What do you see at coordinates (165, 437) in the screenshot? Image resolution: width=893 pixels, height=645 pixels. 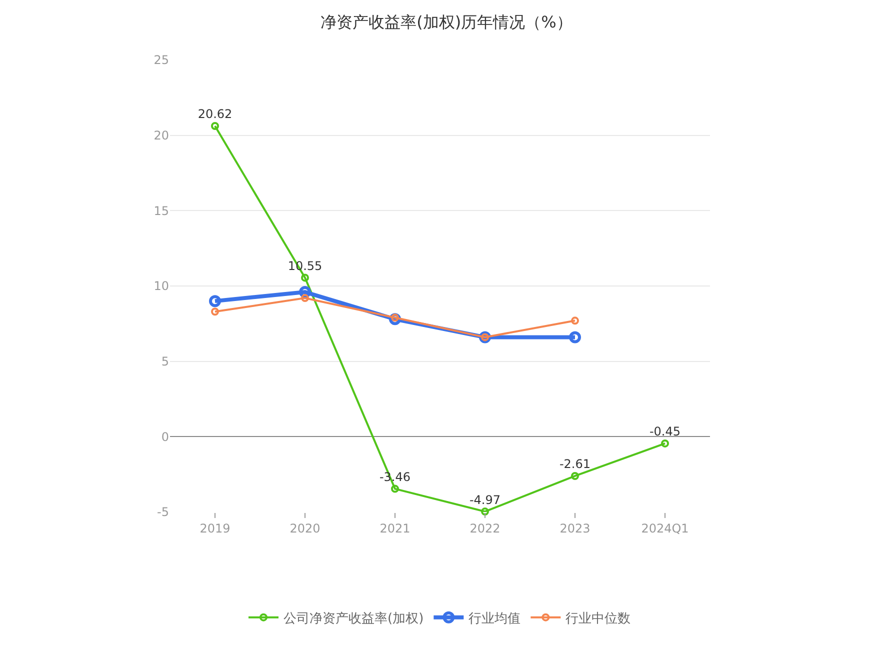 I see `y-tick-label: 0` at bounding box center [165, 437].